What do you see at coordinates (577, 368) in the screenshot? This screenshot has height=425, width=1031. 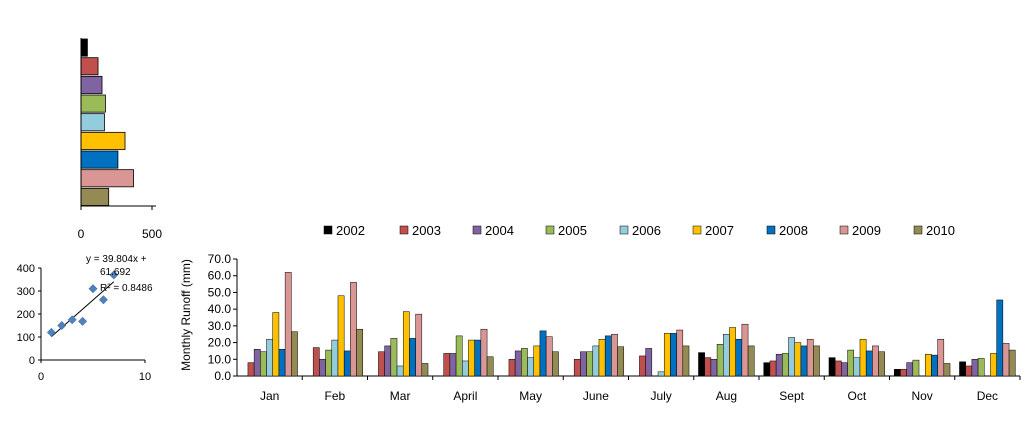 I see `bar-2003-June` at bounding box center [577, 368].